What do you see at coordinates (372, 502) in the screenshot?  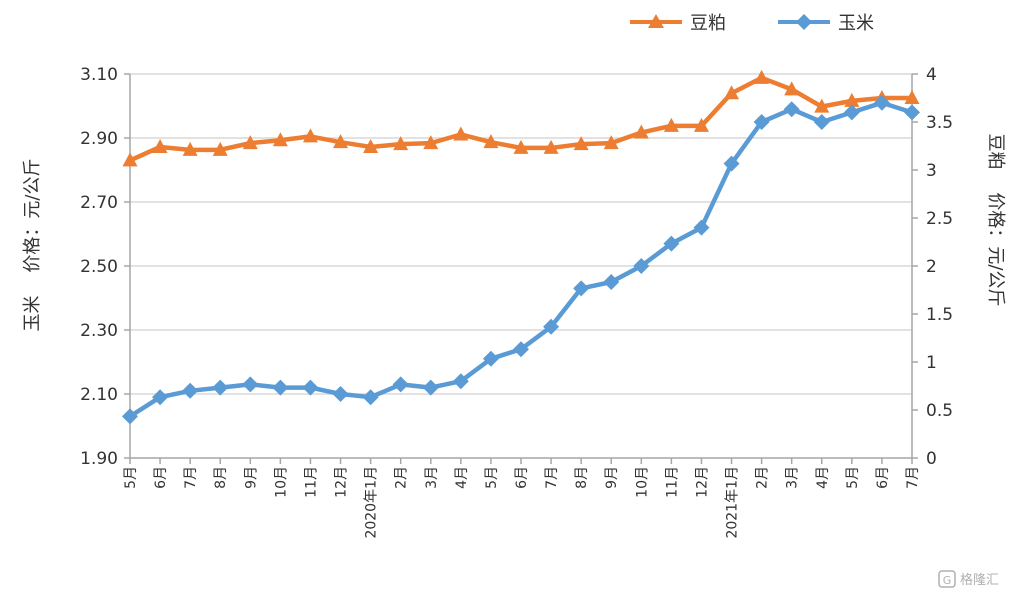 I see `category-label: 2020年1月` at bounding box center [372, 502].